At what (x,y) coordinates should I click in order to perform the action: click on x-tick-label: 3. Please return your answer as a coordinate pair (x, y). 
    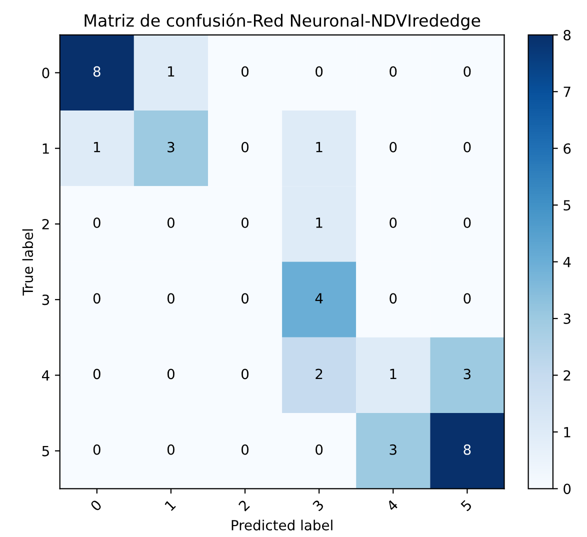
    Looking at the image, I should click on (318, 505).